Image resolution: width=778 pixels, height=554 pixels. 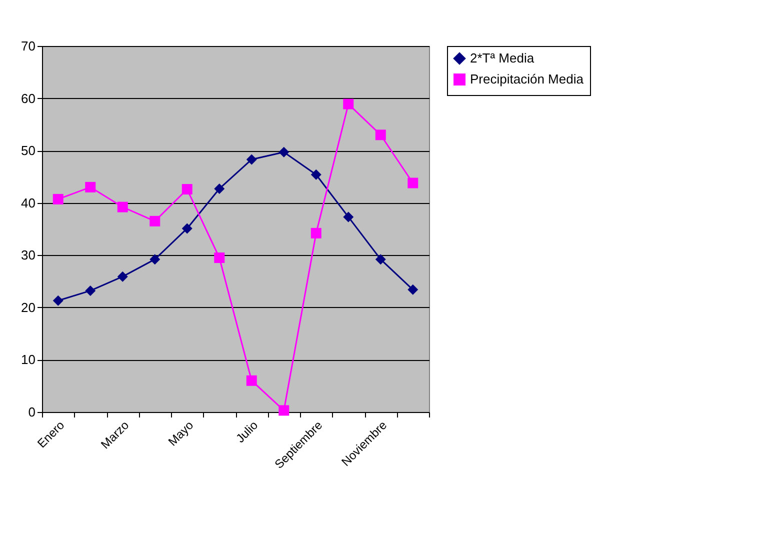 I want to click on y-tick-label: 30, so click(x=28, y=255).